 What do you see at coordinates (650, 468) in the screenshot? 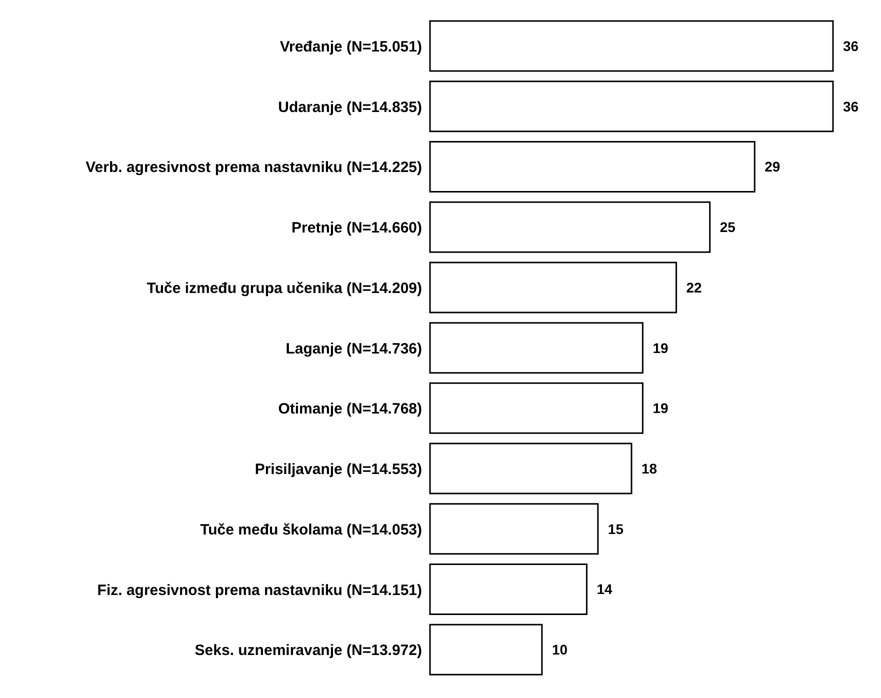
I see `data-label: 18` at bounding box center [650, 468].